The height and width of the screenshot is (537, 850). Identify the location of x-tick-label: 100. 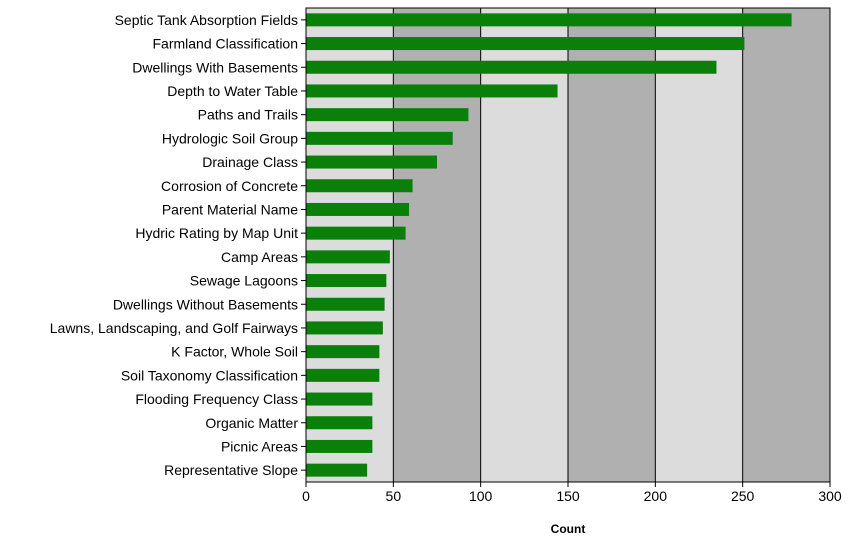
(481, 496).